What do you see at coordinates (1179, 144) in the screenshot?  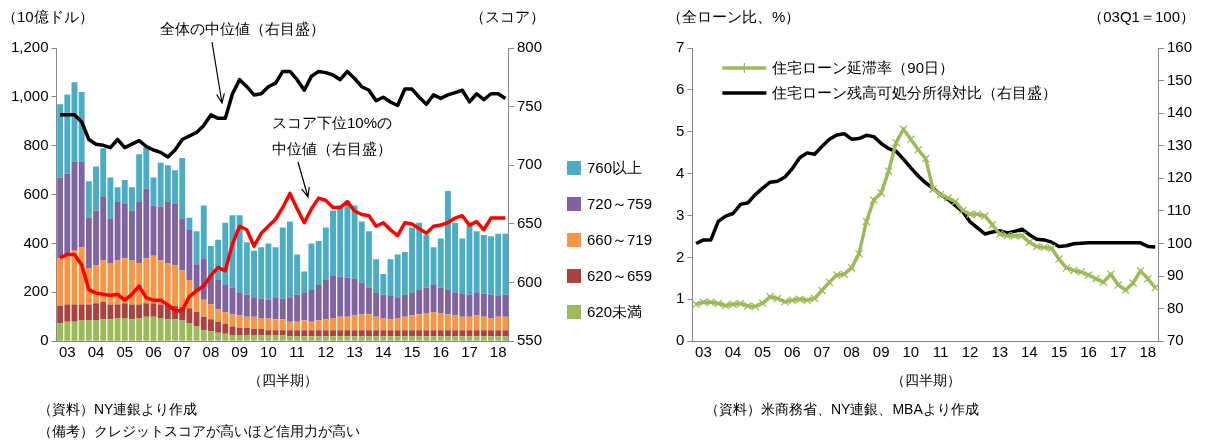 I see `y2-tick-label: 130` at bounding box center [1179, 144].